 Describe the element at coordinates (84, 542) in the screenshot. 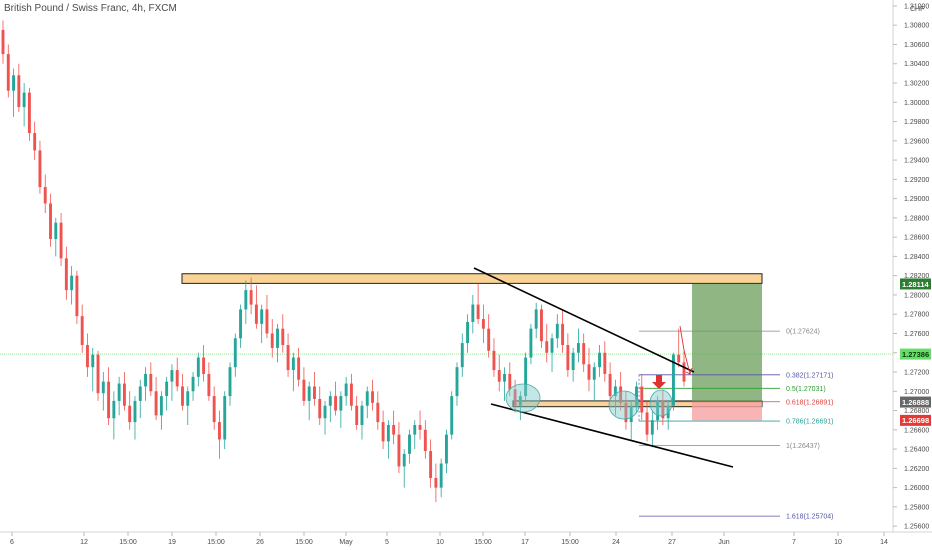

I see `x-tick-label: 12` at that location.